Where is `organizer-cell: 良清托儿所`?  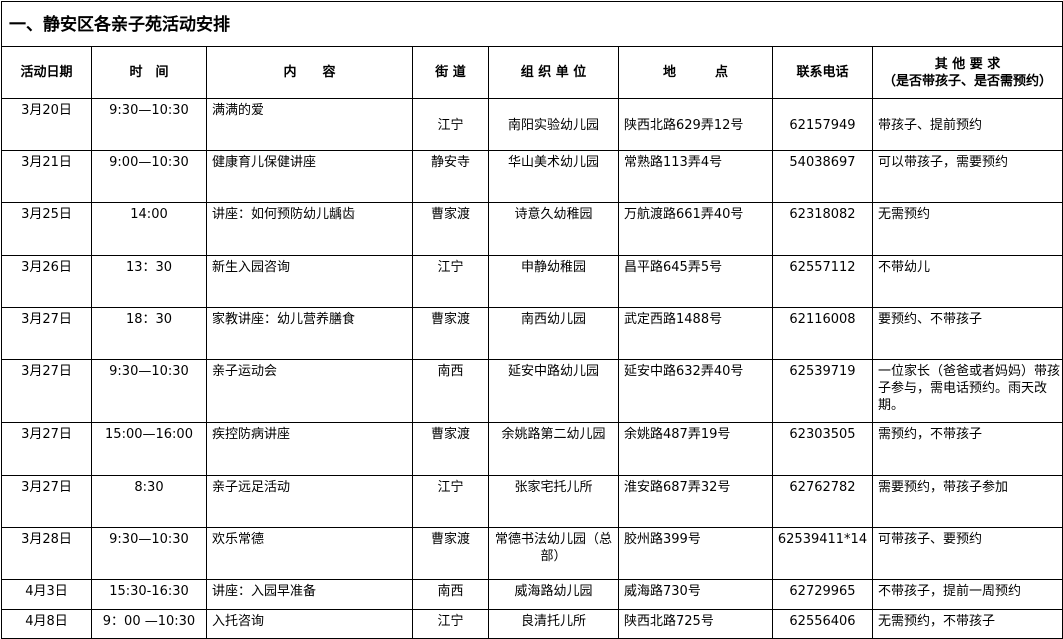 organizer-cell: 良清托儿所 is located at coordinates (553, 624).